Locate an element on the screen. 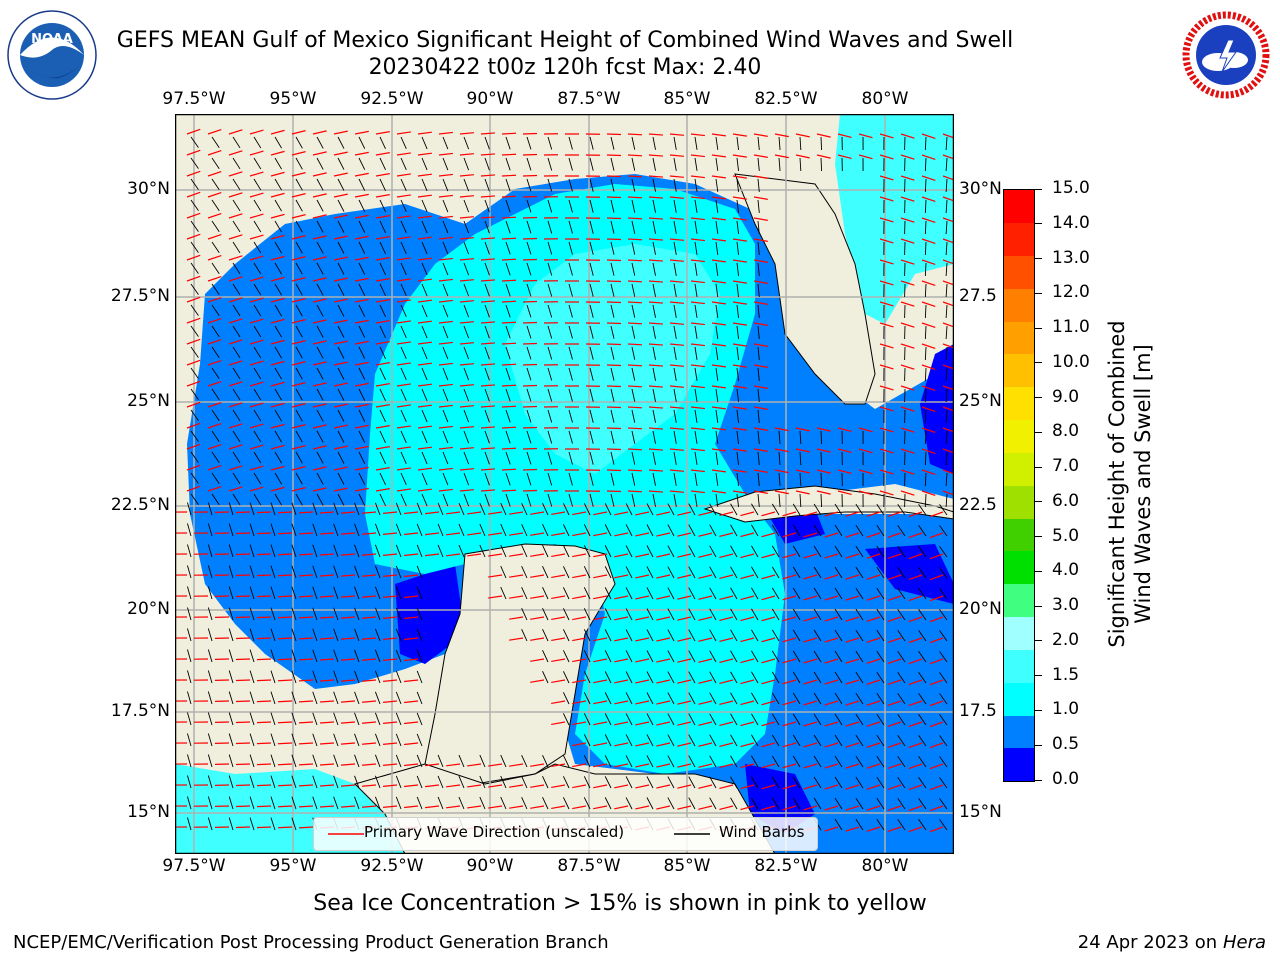 This screenshot has height=960, width=1280. lon-tick-label-top: 87.5°W is located at coordinates (589, 99).